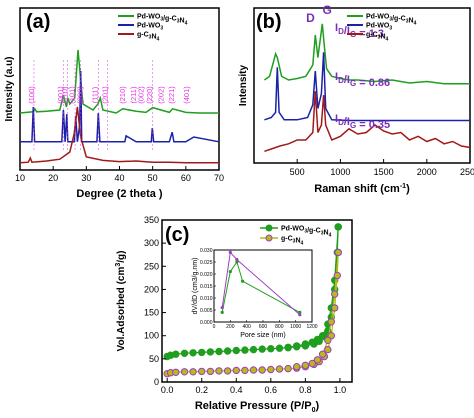  I want to click on raman-ratio-label-1: ID/IG = 0.86, so click(362, 80).